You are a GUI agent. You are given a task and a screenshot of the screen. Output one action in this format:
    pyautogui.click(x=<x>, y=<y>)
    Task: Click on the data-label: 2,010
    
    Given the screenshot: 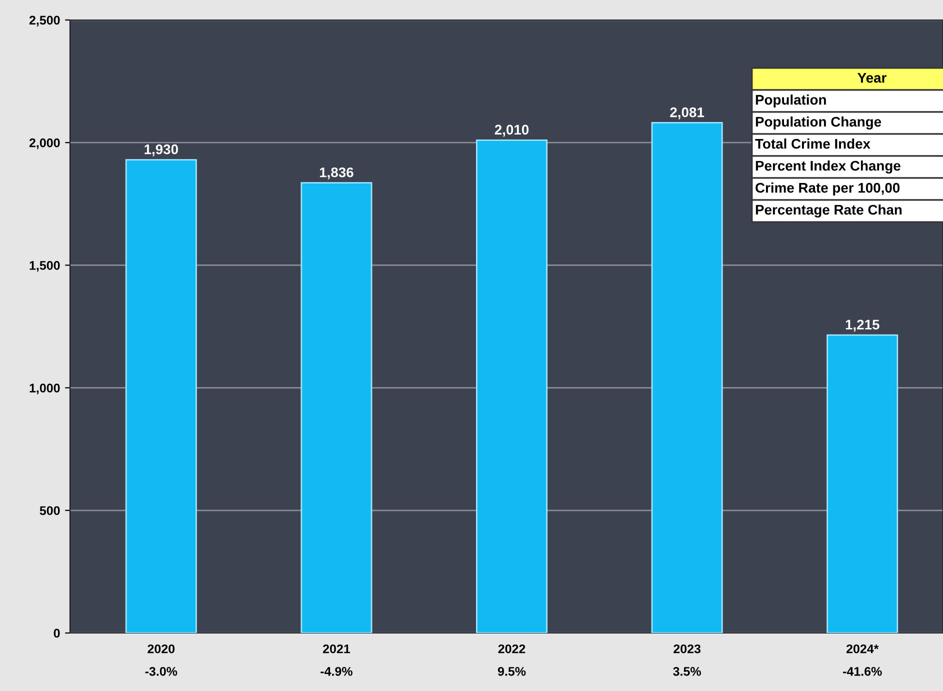 What is the action you would take?
    pyautogui.click(x=511, y=130)
    